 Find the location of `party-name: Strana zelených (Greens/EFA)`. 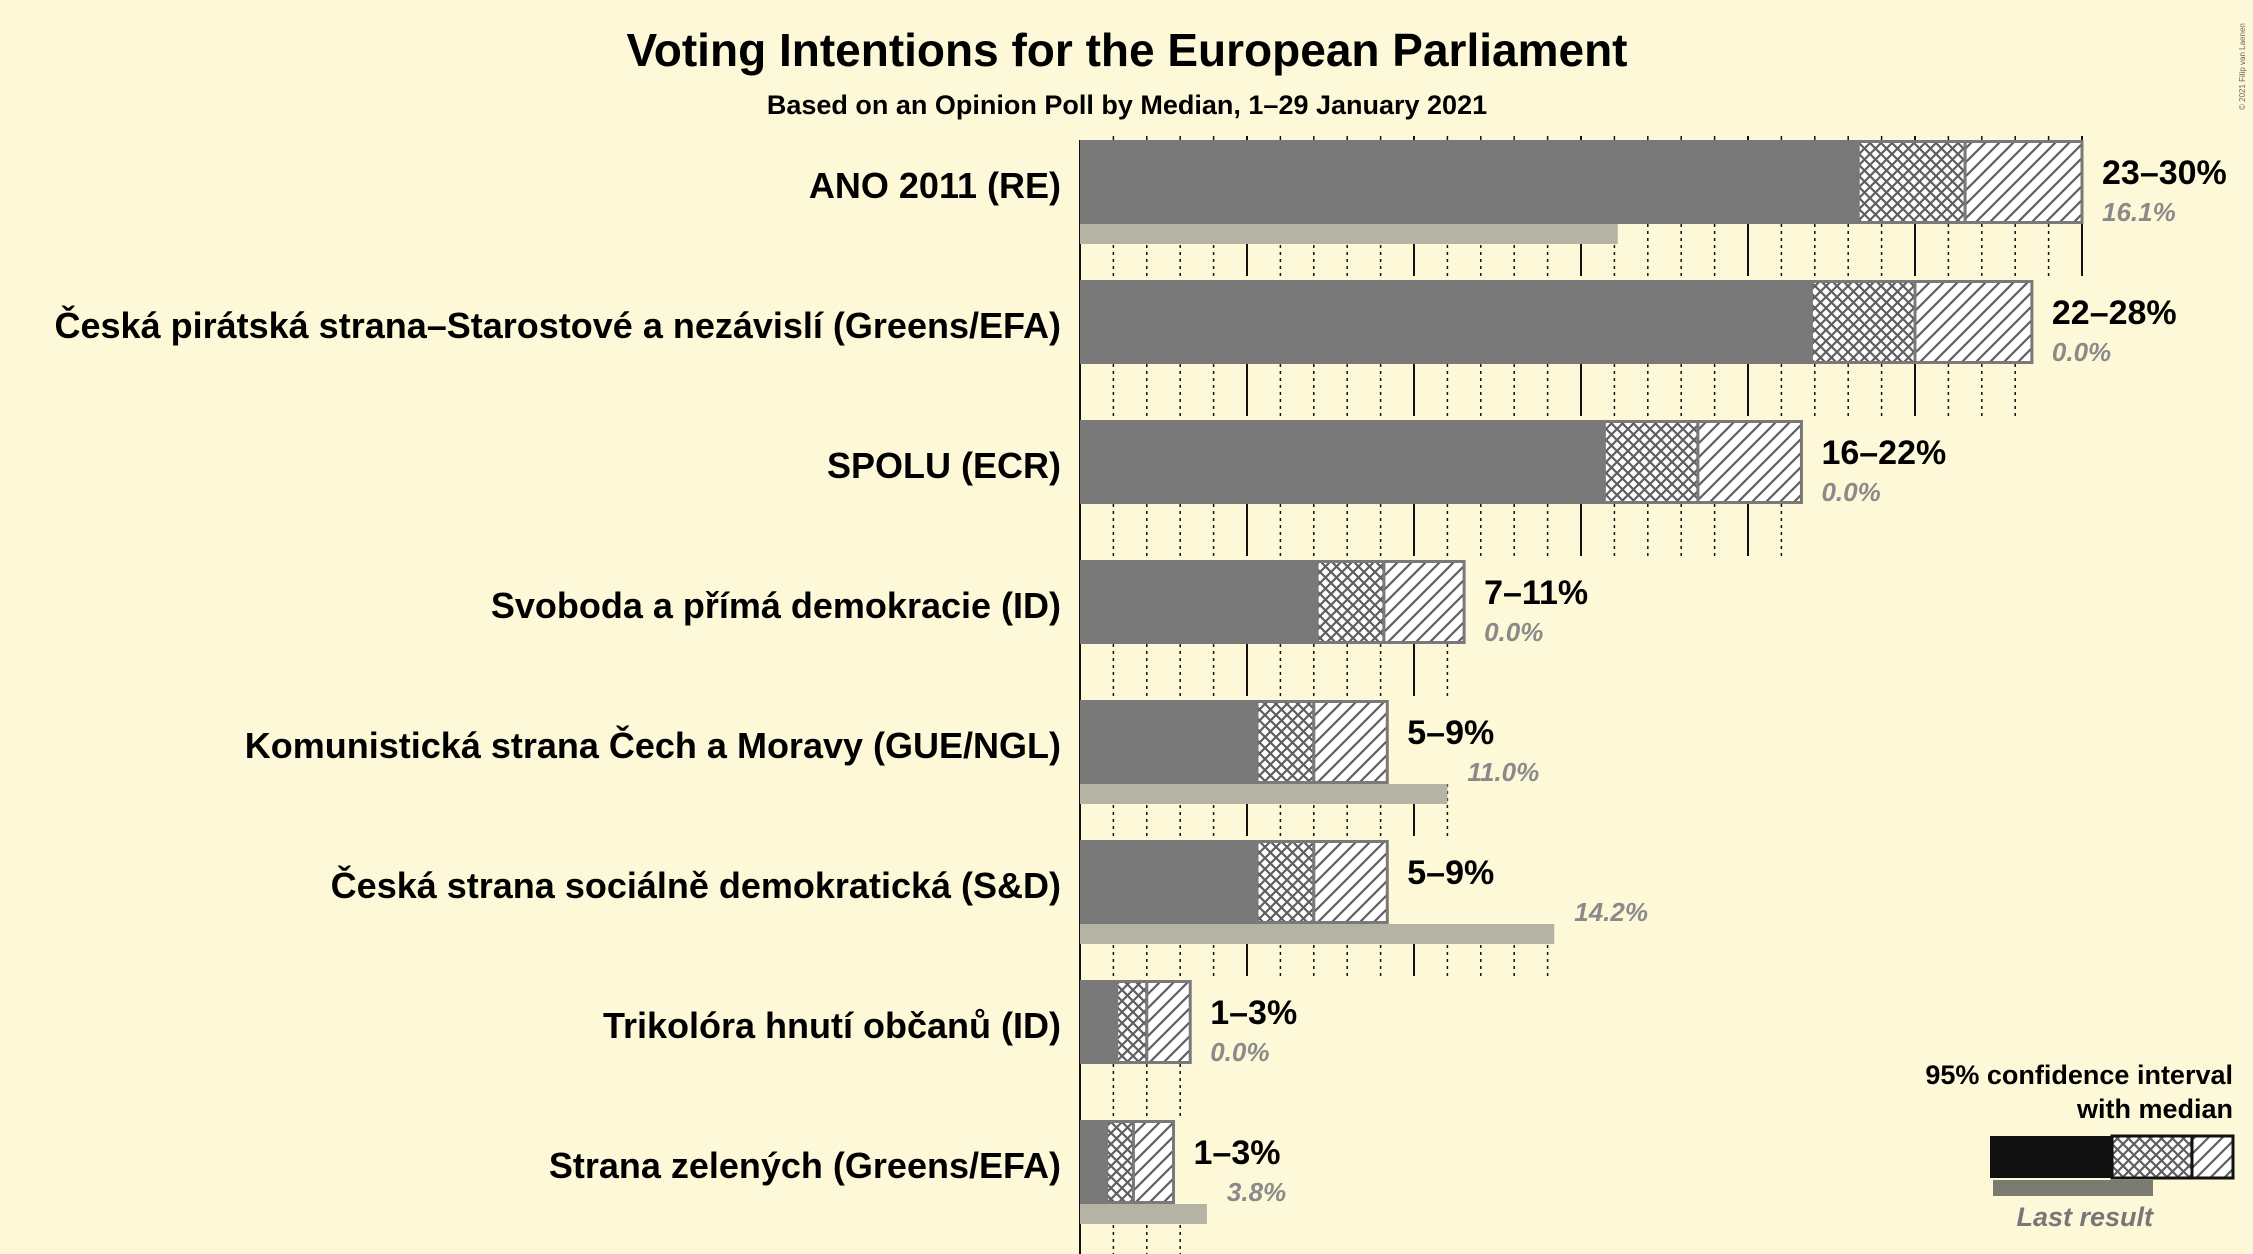

party-name: Strana zelených (Greens/EFA) is located at coordinates (805, 1165).